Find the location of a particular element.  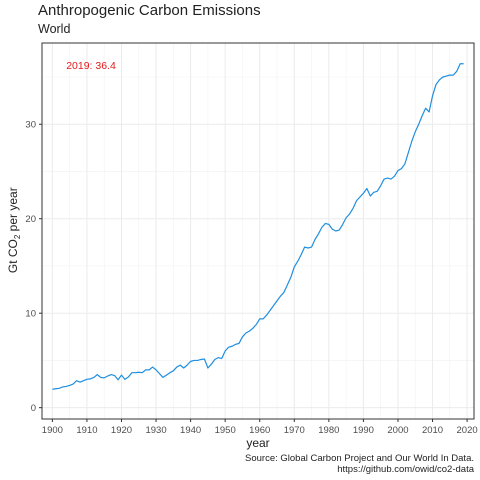

x-tick-label: 2020 is located at coordinates (467, 430).